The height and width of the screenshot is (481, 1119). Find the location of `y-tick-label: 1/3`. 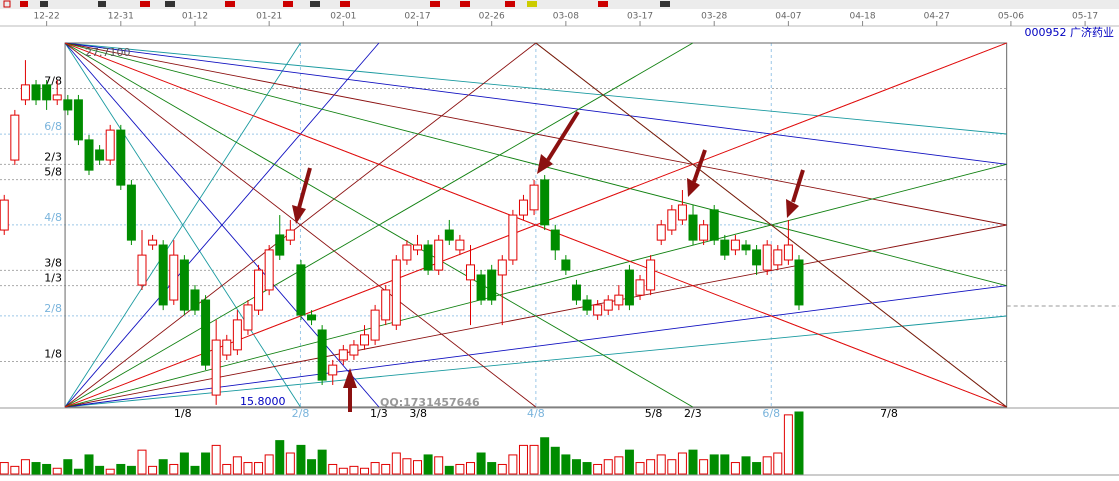

y-tick-label: 1/3 is located at coordinates (53, 278).